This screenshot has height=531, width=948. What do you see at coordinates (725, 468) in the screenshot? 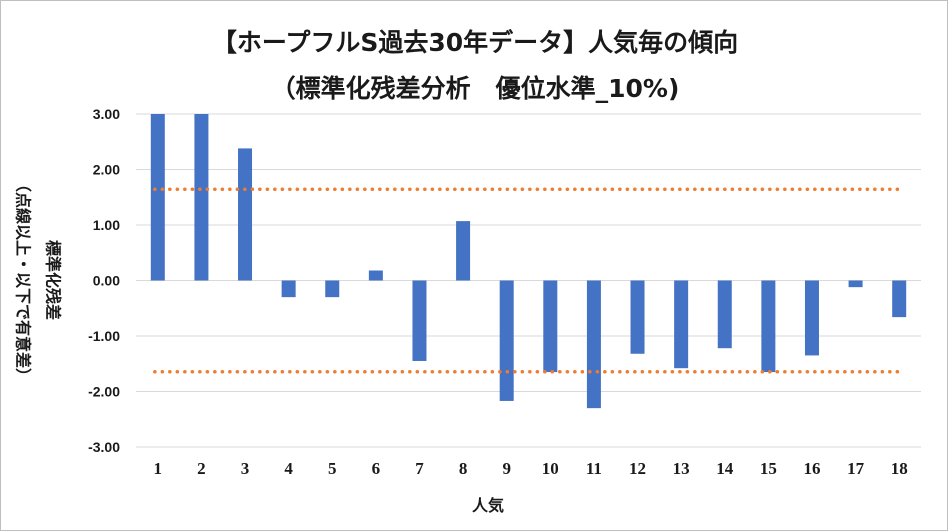
I see `x-tick-label: 14` at bounding box center [725, 468].